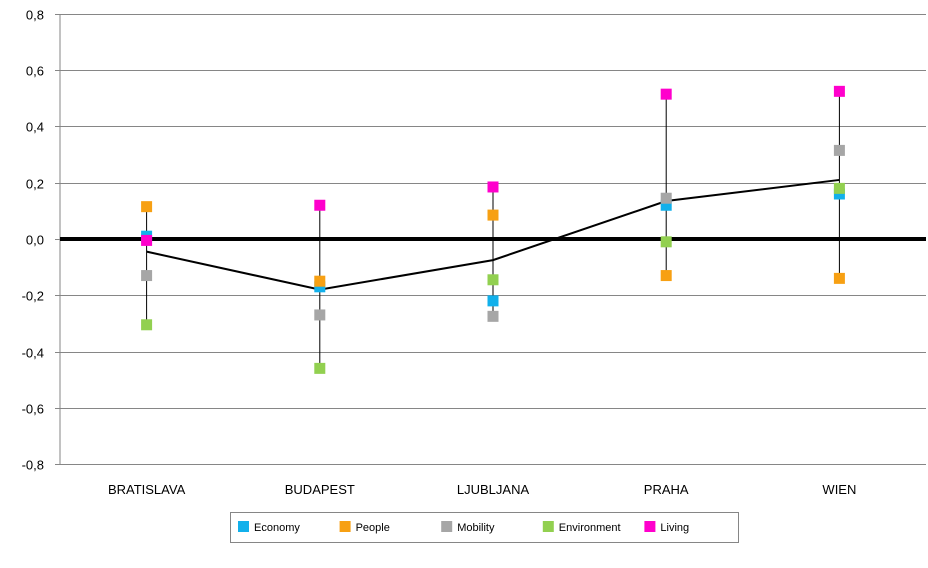 Image resolution: width=928 pixels, height=568 pixels. What do you see at coordinates (666, 489) in the screenshot?
I see `x-tick-label: PRAHA` at bounding box center [666, 489].